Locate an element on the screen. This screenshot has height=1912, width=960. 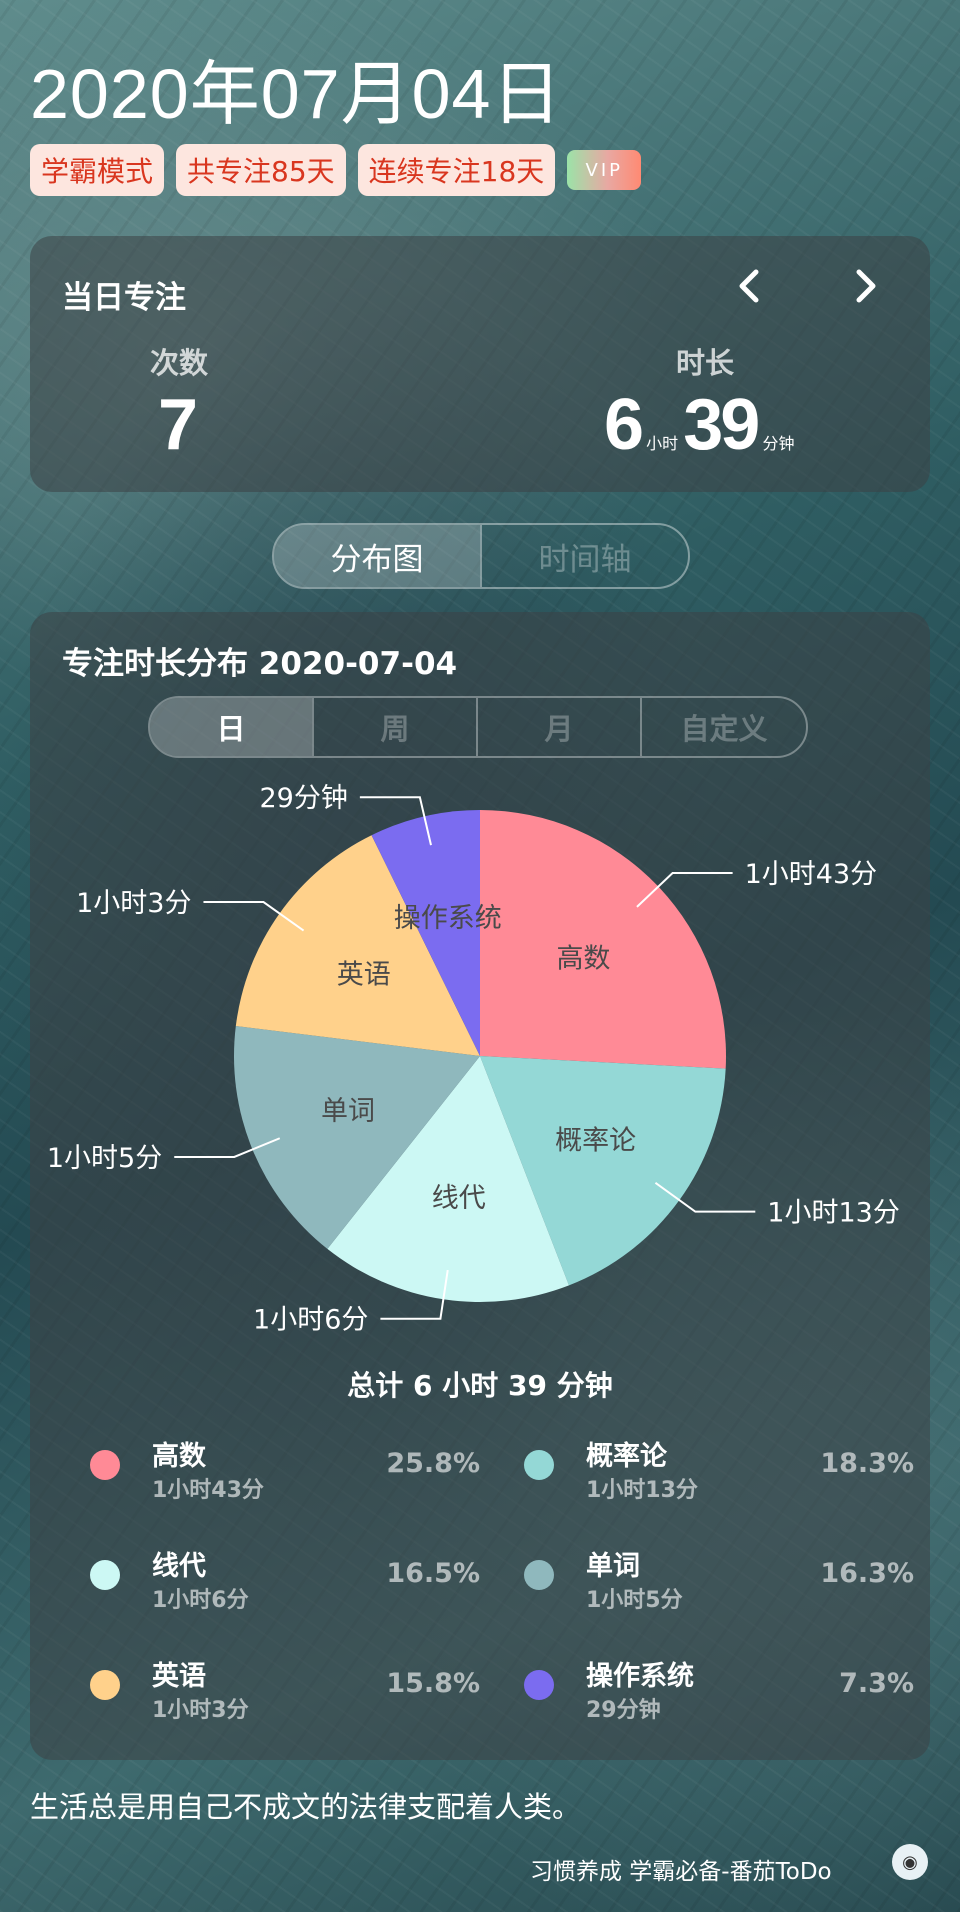
legend-duration: 1小时5分 is located at coordinates (634, 1600).